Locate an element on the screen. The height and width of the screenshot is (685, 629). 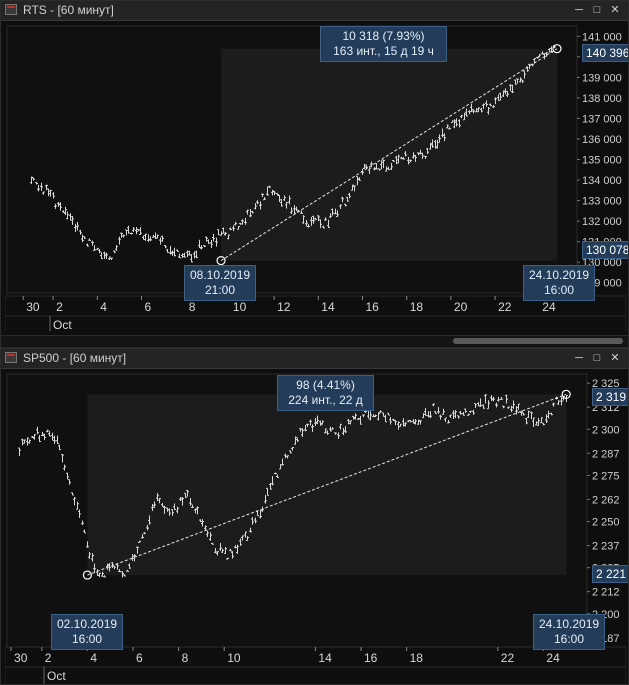
y-tick-label: 133 000 is located at coordinates (602, 202).